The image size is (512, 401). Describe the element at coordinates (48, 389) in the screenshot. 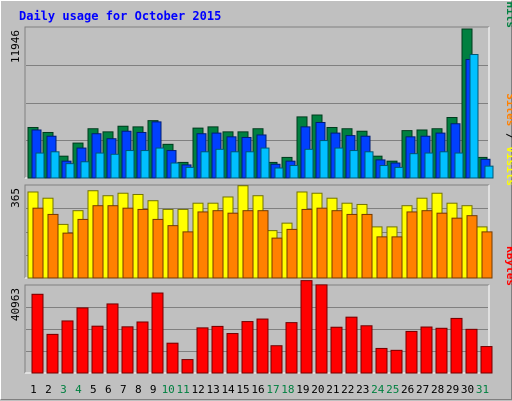

I see `day-label-2: 2` at that location.